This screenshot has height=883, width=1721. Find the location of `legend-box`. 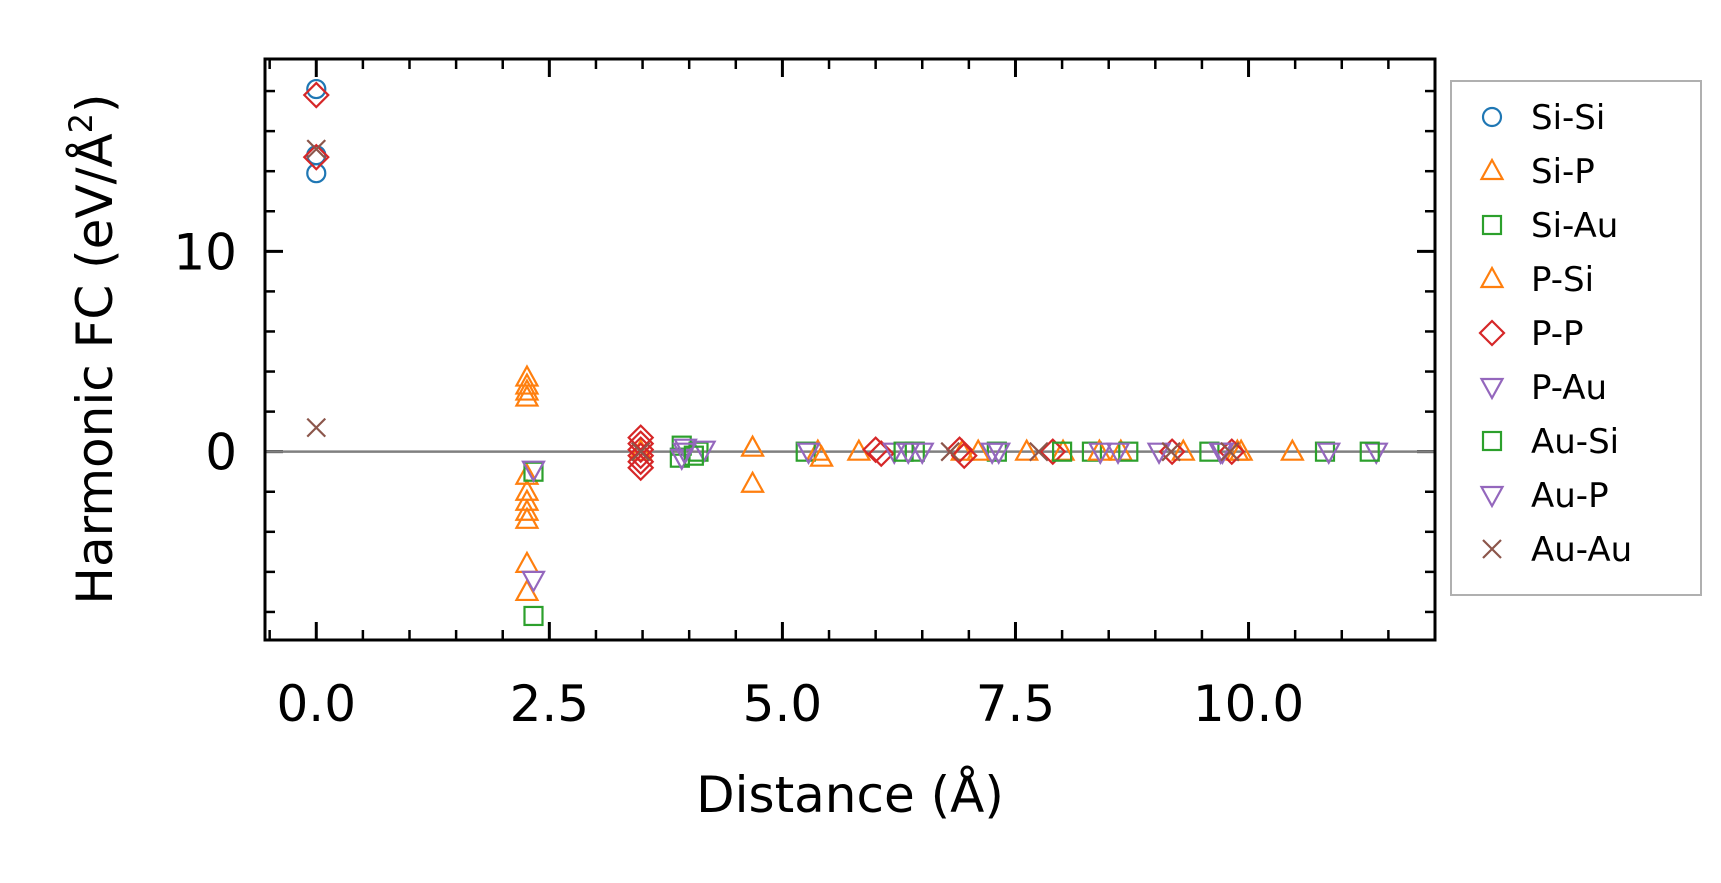

legend-box is located at coordinates (1576, 338).